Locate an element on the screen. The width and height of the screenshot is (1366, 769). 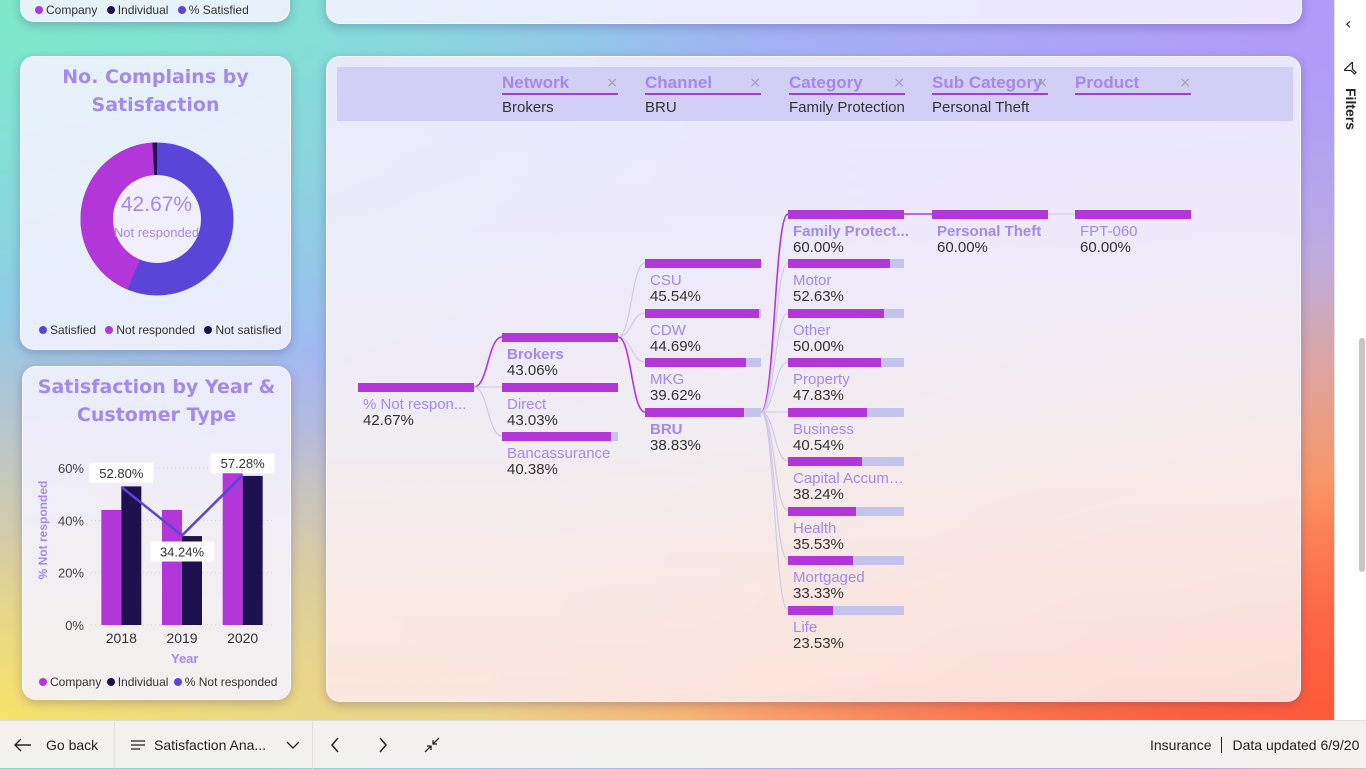
filters-label: Filters is located at coordinates (1351, 109).